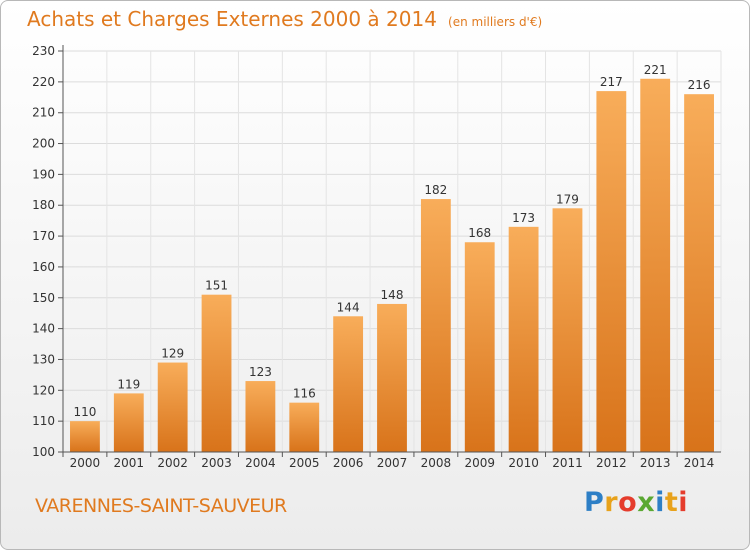 The height and width of the screenshot is (550, 750). What do you see at coordinates (172, 463) in the screenshot?
I see `x-tick-label: 2002` at bounding box center [172, 463].